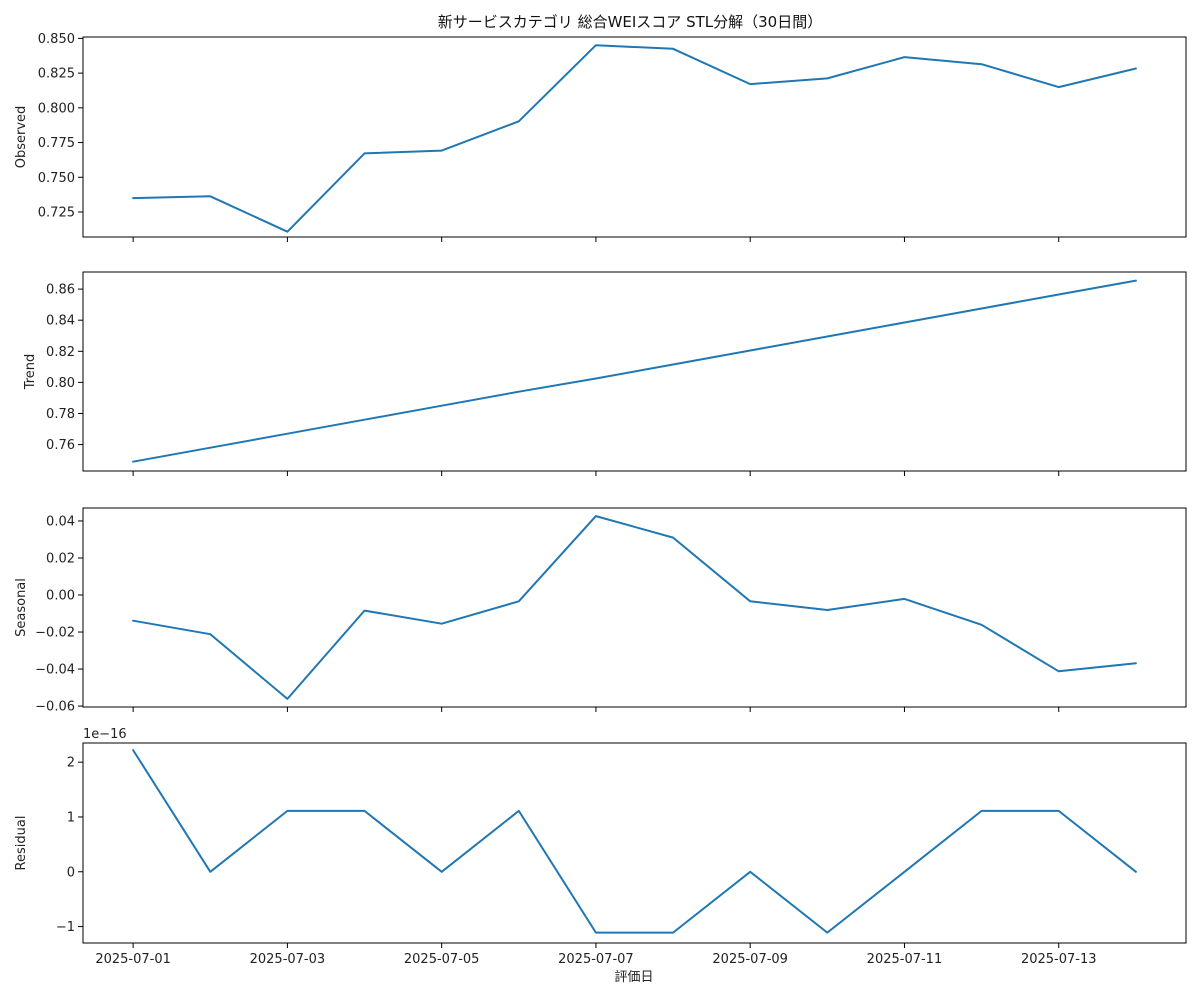  I want to click on x-tick-label: 2025-07-09, so click(750, 959).